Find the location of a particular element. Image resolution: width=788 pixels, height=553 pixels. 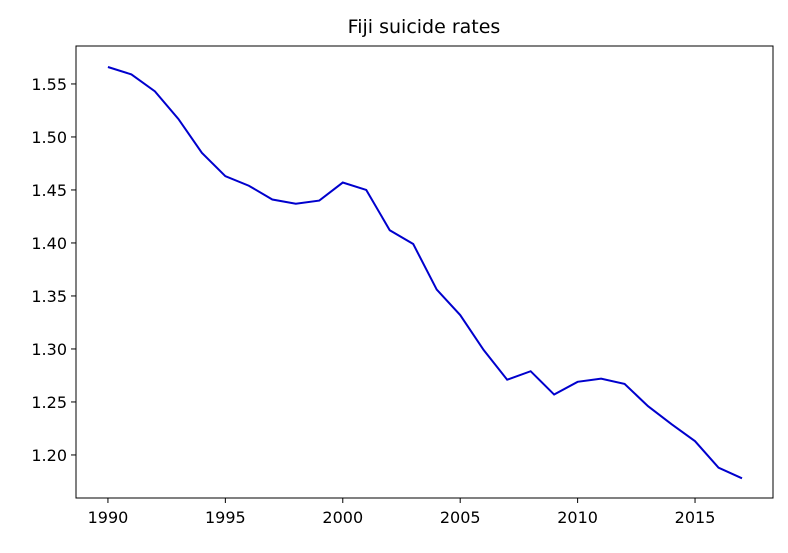

y-tick-label: 1.30 is located at coordinates (49, 349).